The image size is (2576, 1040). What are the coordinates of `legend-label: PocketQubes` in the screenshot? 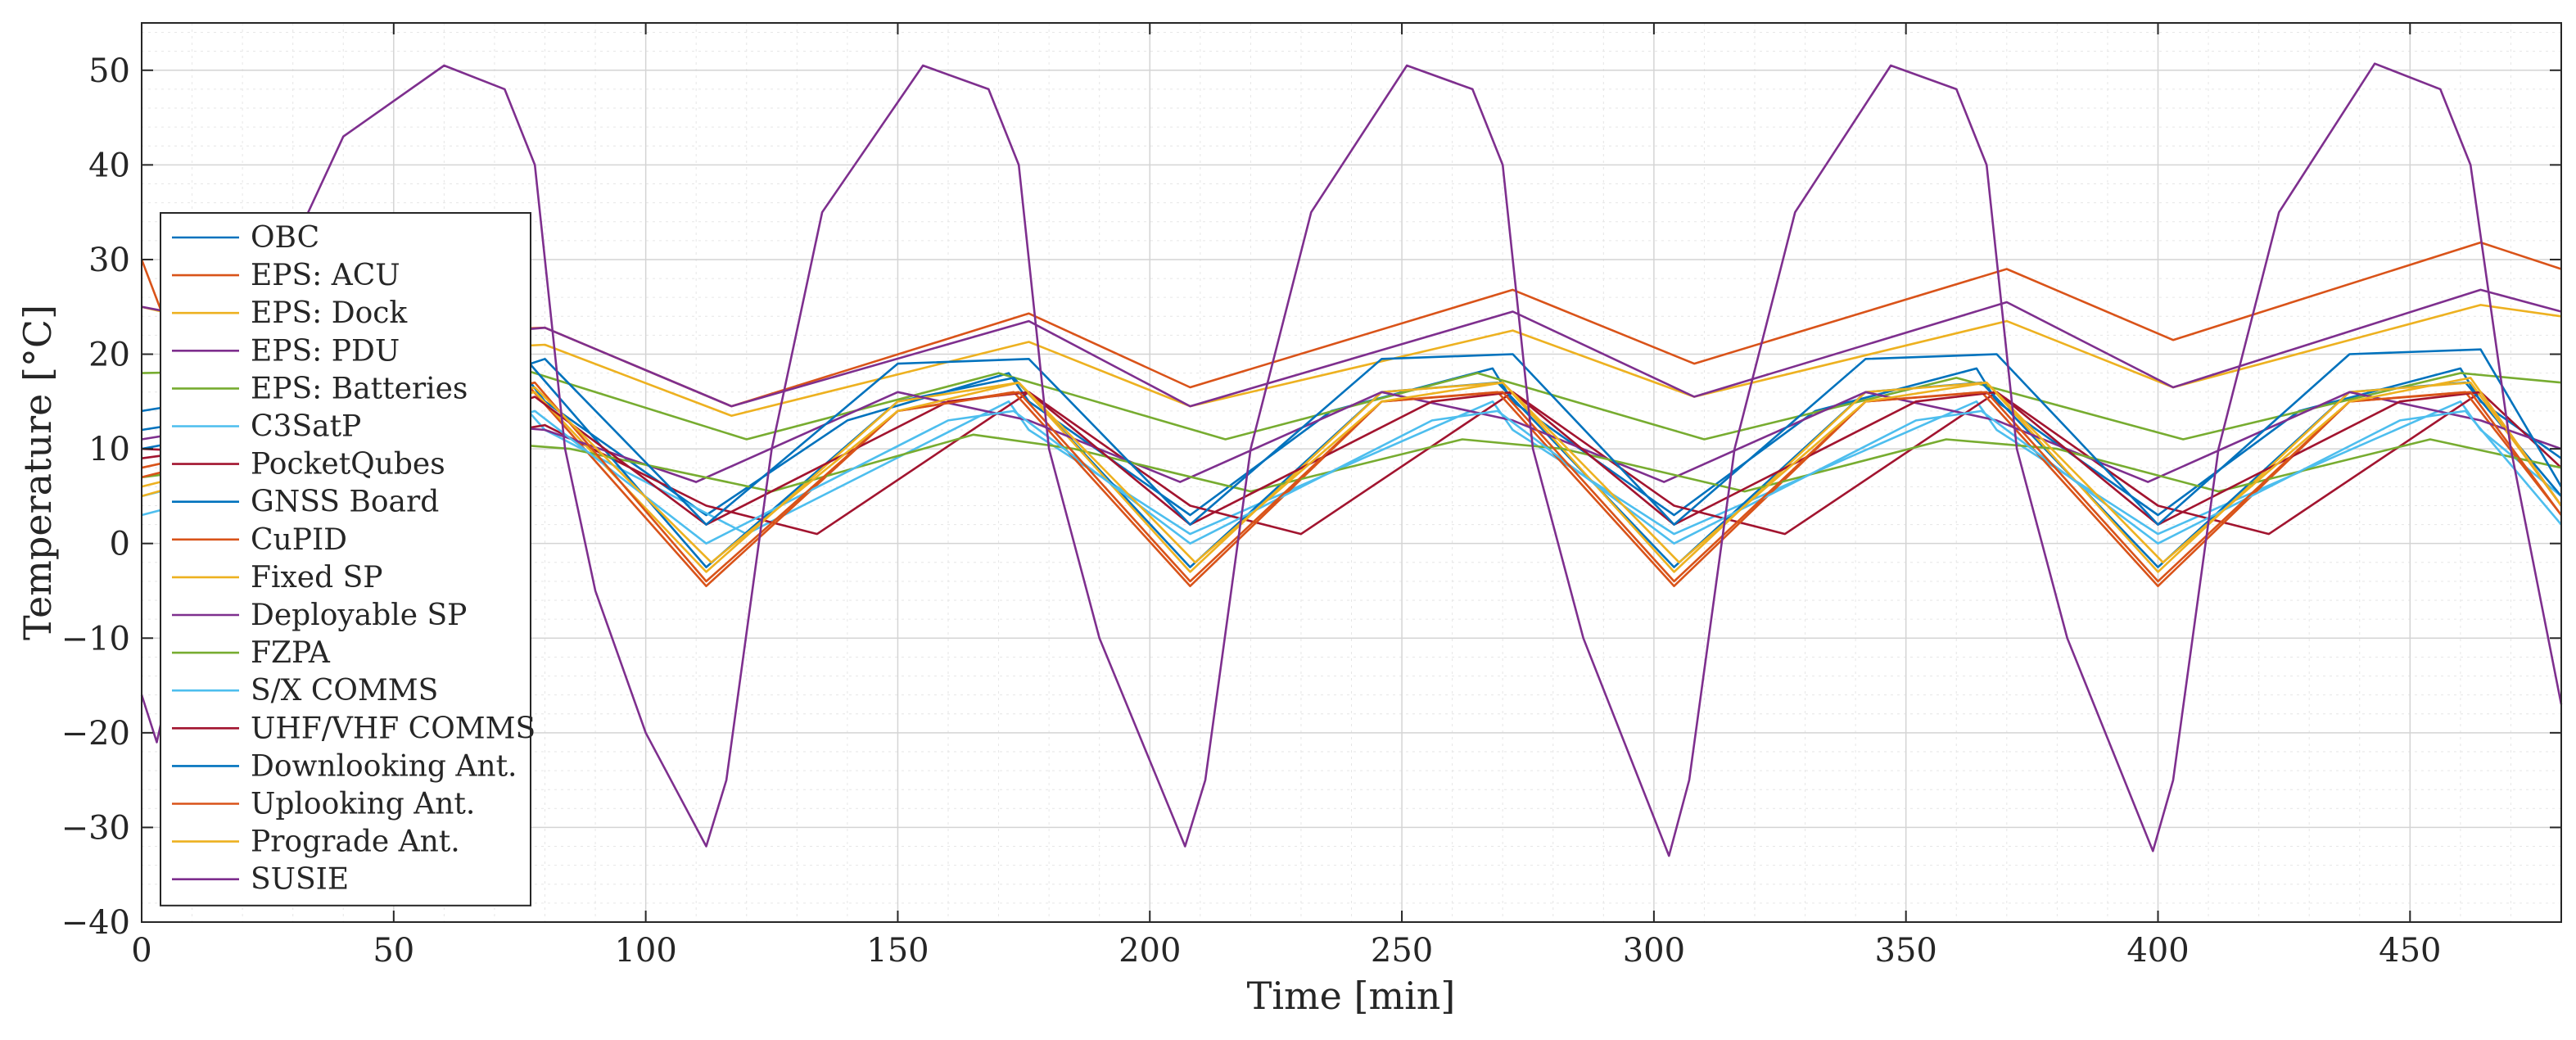 It's located at (348, 465).